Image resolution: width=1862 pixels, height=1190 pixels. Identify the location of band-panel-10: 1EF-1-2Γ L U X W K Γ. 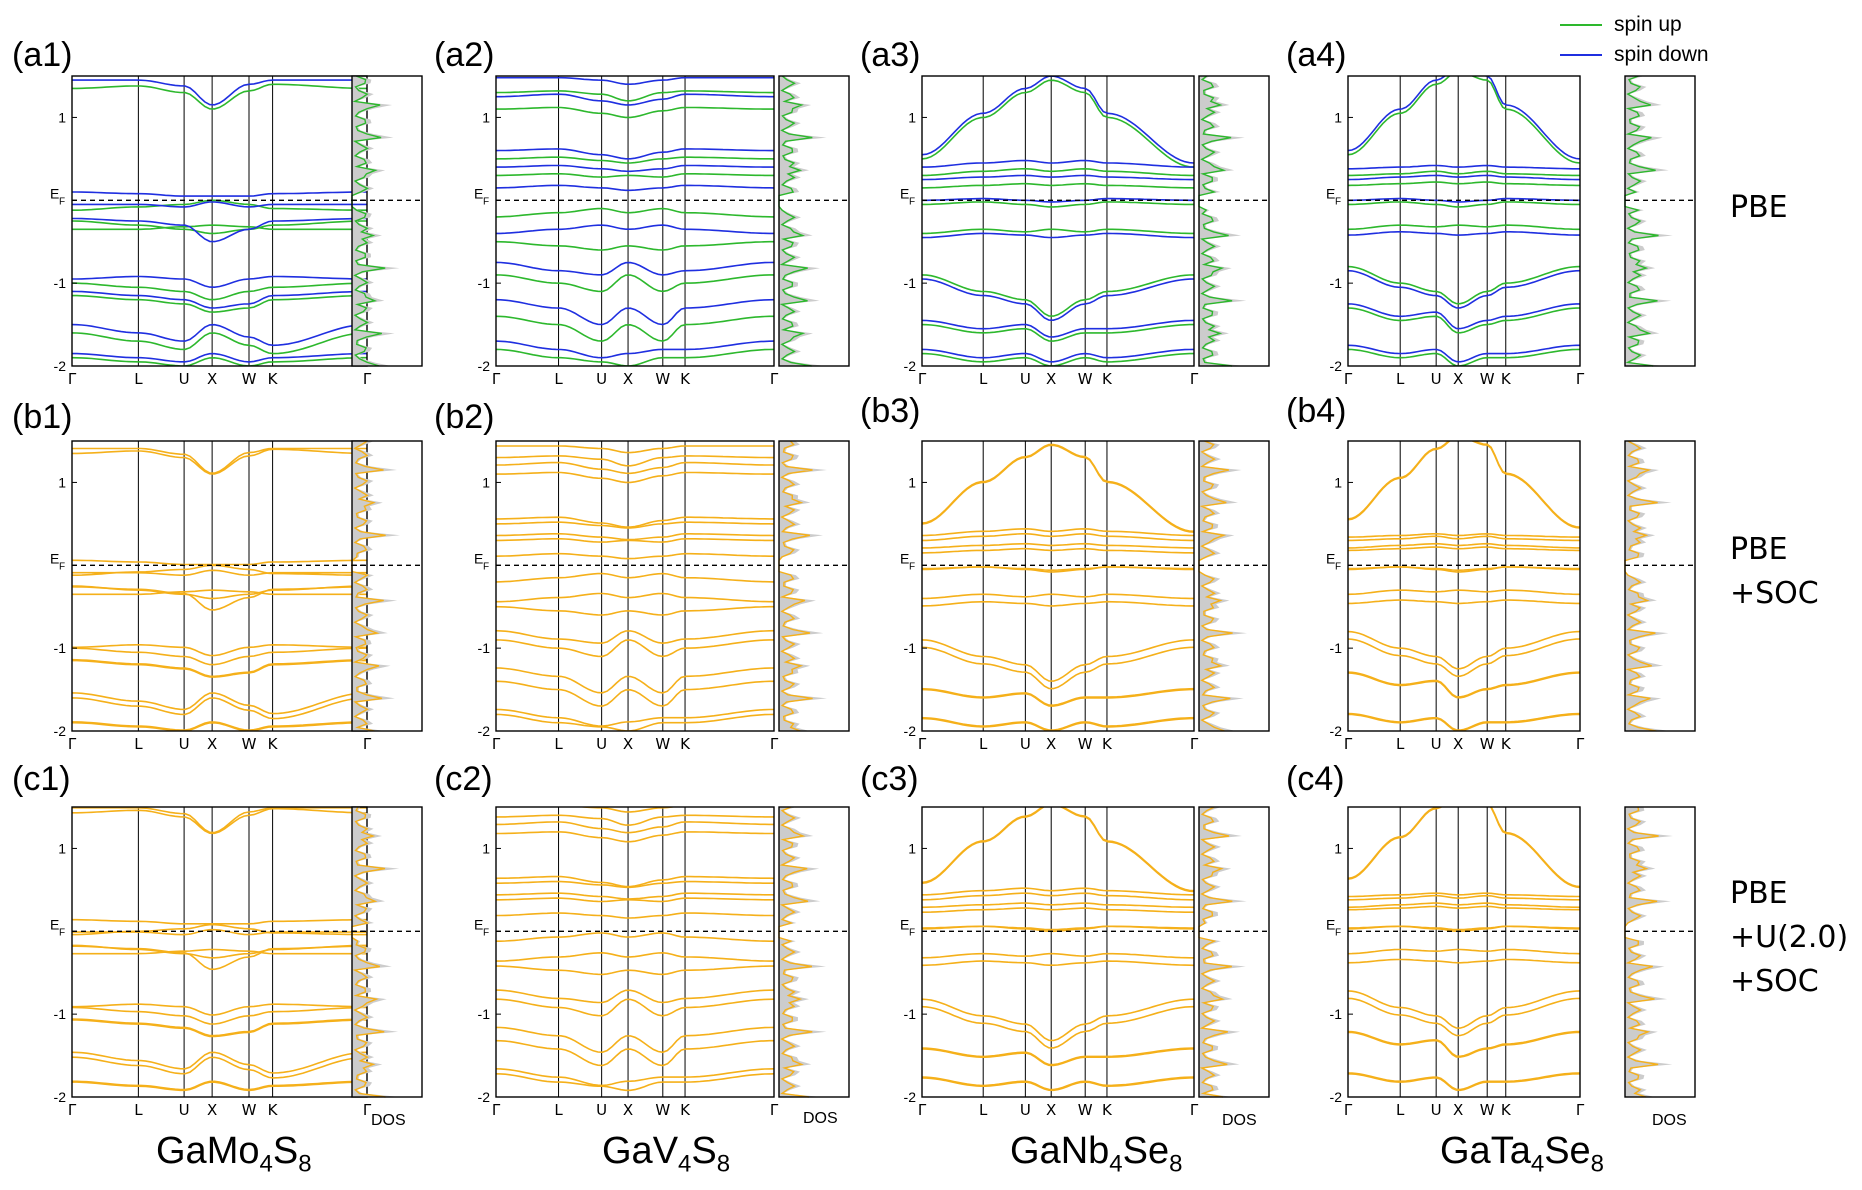
(1049, 962).